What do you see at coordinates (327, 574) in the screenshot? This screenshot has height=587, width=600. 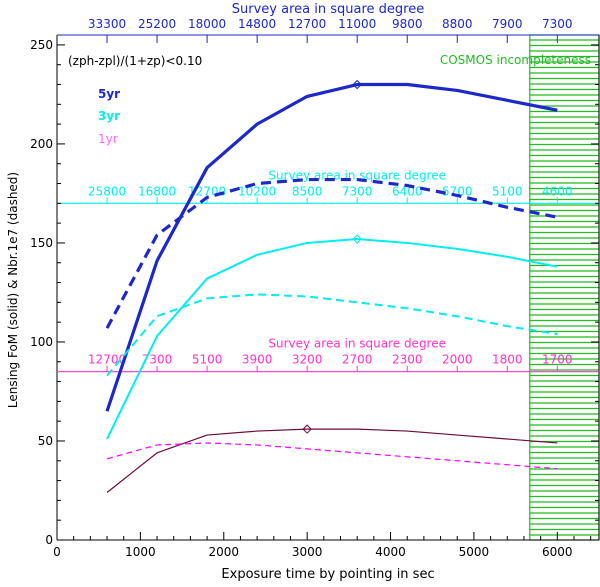 I see `x-axis-label: Exposure time by pointing in sec` at bounding box center [327, 574].